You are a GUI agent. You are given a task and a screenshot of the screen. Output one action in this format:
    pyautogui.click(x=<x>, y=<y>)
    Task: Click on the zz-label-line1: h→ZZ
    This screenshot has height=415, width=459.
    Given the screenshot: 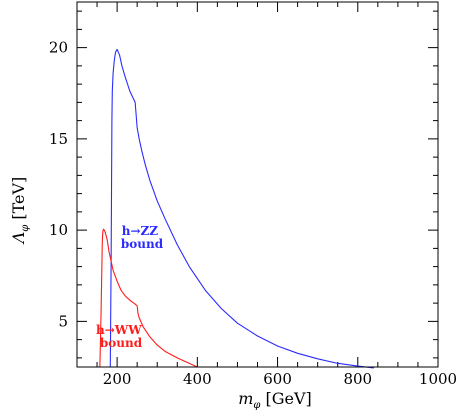 What is the action you would take?
    pyautogui.click(x=140, y=231)
    